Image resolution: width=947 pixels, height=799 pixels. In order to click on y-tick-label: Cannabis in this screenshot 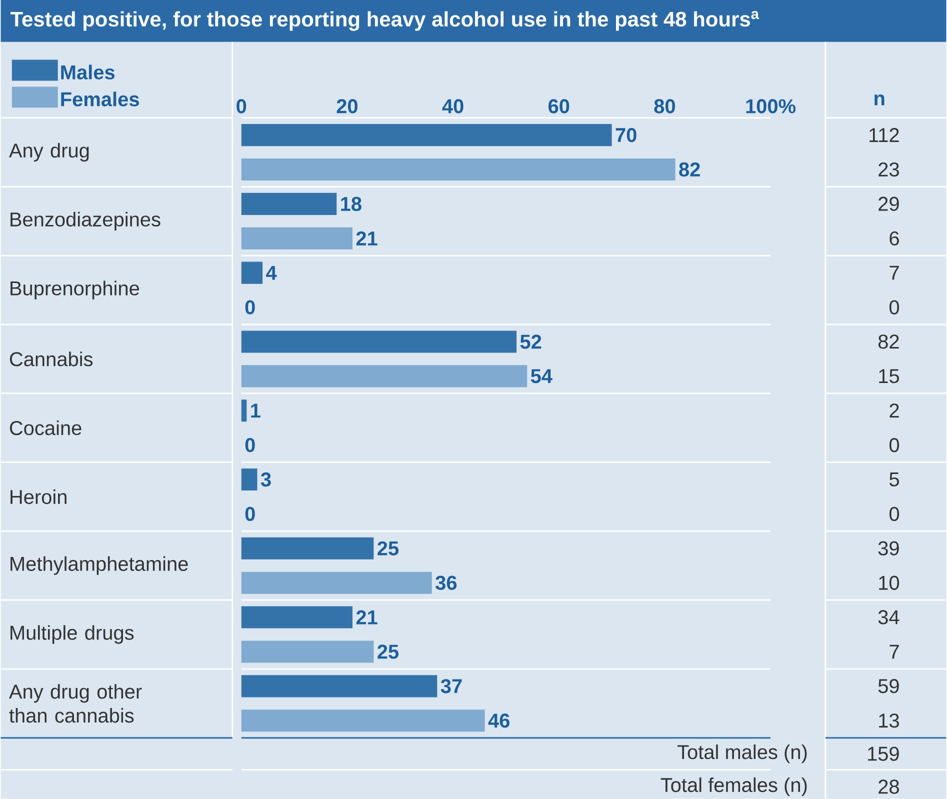, I will do `click(51, 358)`.